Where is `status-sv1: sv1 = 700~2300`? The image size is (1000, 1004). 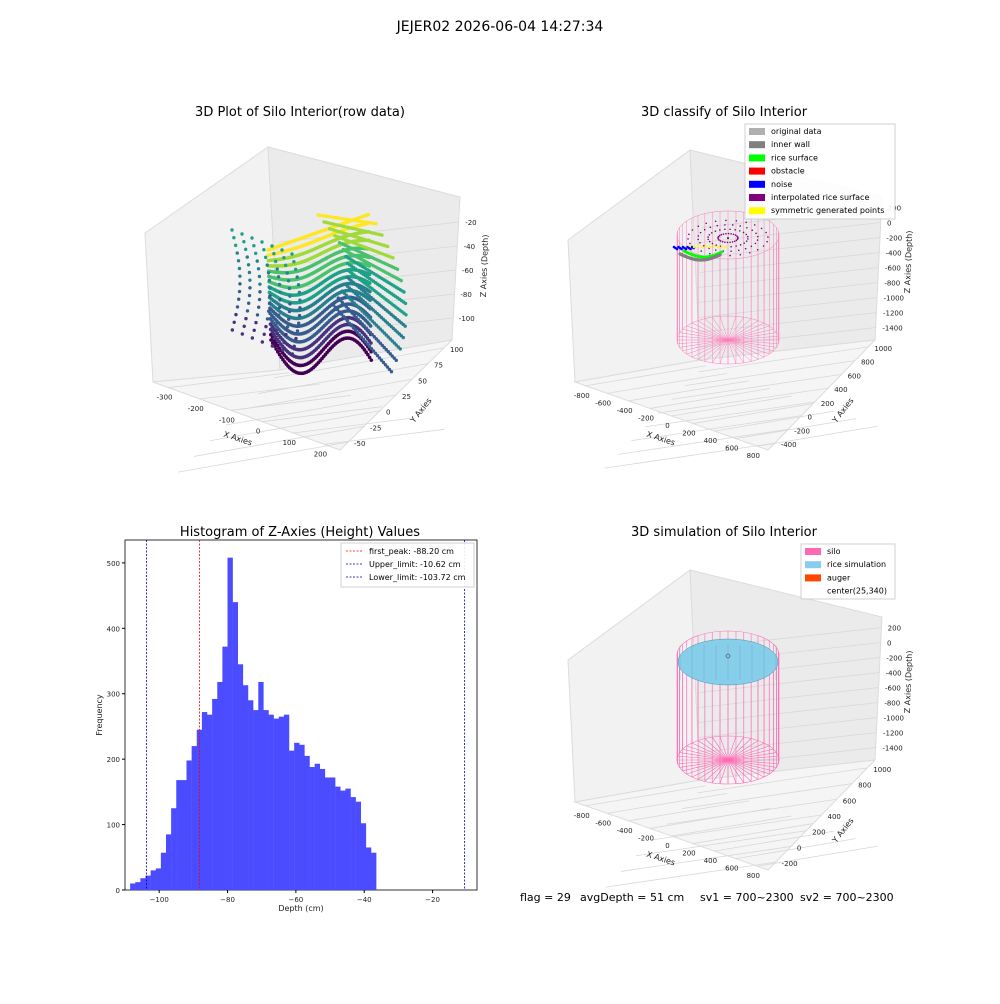 status-sv1: sv1 = 700~2300 is located at coordinates (747, 897).